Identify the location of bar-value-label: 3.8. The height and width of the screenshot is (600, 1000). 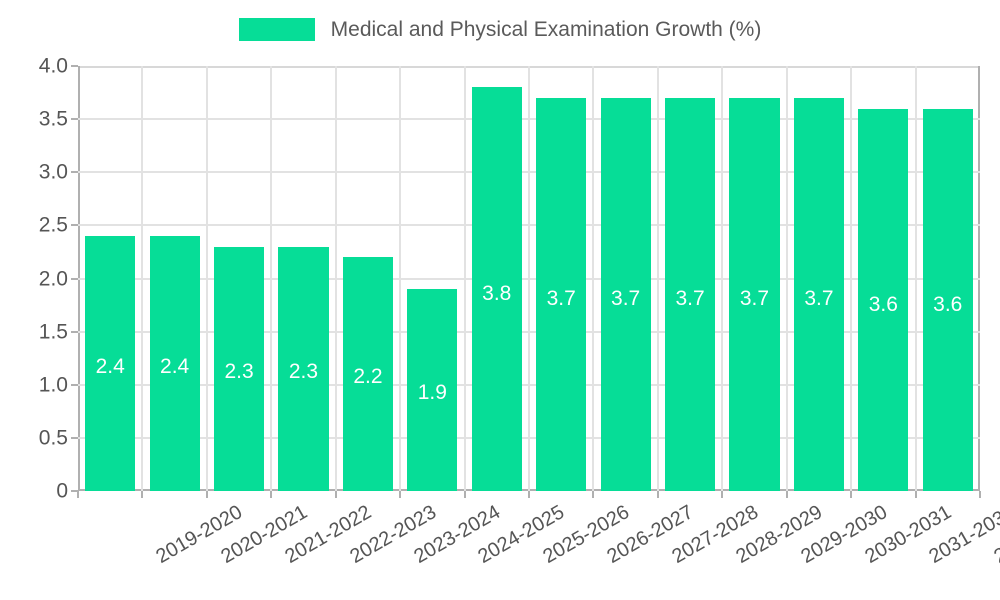
(497, 294).